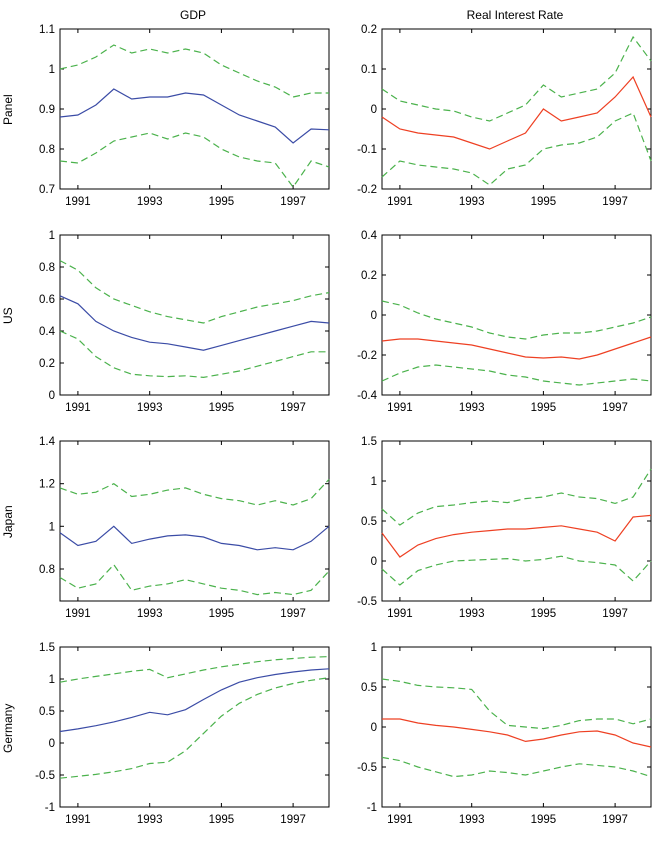 The height and width of the screenshot is (853, 669). Describe the element at coordinates (47, 30) in the screenshot. I see `y-tick-label: 1.1` at that location.